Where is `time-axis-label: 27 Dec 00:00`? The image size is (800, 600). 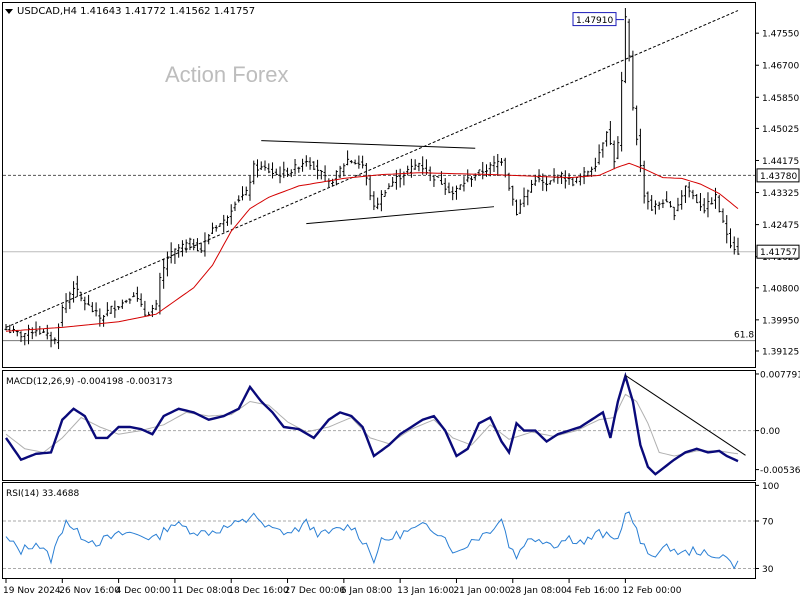 time-axis-label: 27 Dec 00:00 is located at coordinates (315, 591).